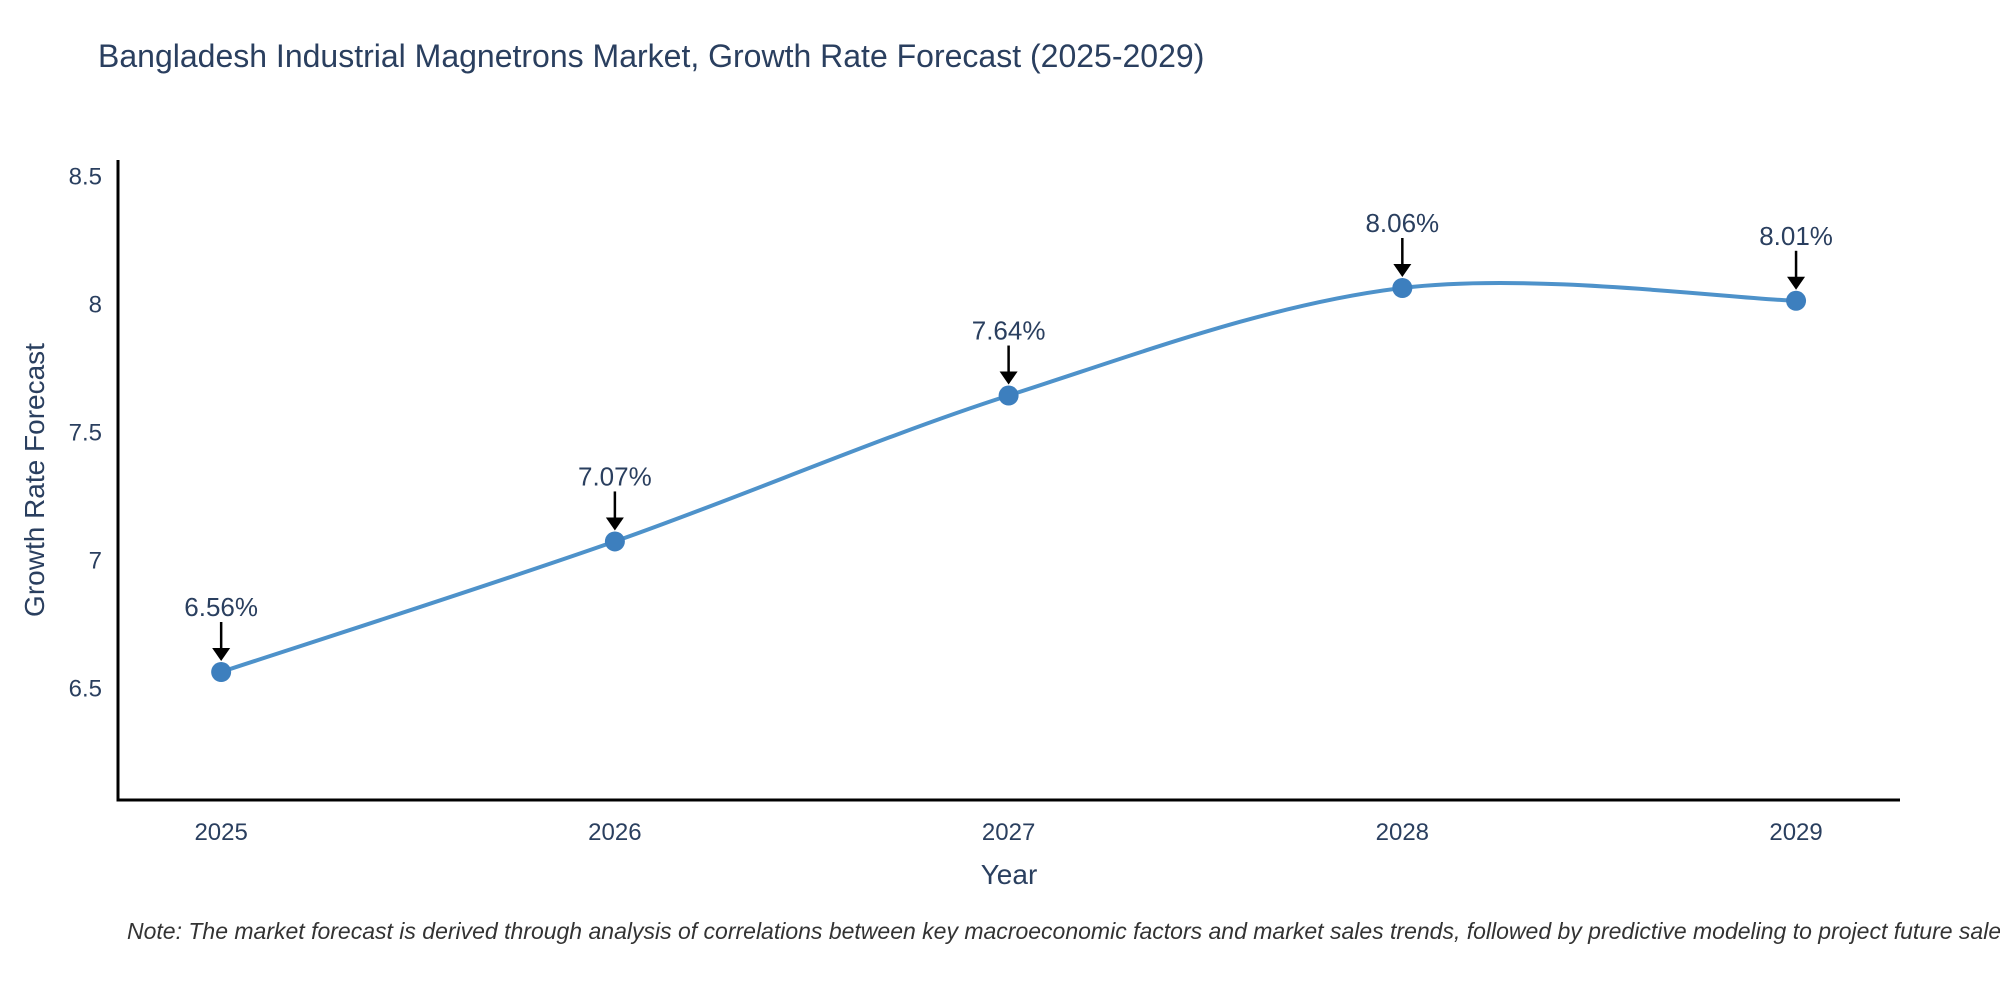 The height and width of the screenshot is (1000, 2000). What do you see at coordinates (85, 432) in the screenshot?
I see `y-tick-label: 7.5` at bounding box center [85, 432].